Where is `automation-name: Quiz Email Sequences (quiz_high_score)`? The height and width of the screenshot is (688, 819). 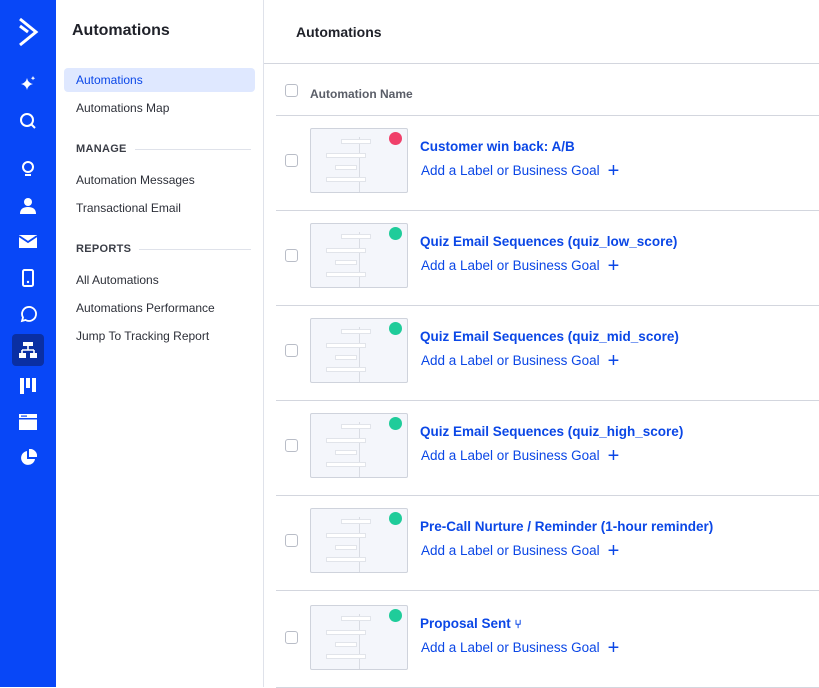
automation-name: Quiz Email Sequences (quiz_high_score) is located at coordinates (552, 431).